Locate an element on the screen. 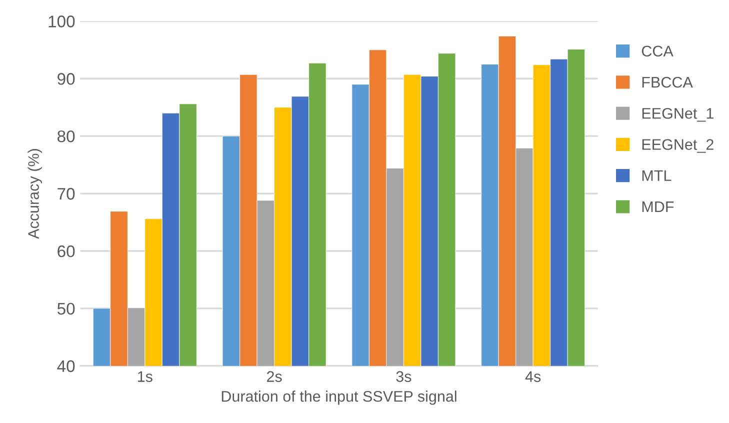 The width and height of the screenshot is (729, 423). legend-label: CCA is located at coordinates (658, 51).